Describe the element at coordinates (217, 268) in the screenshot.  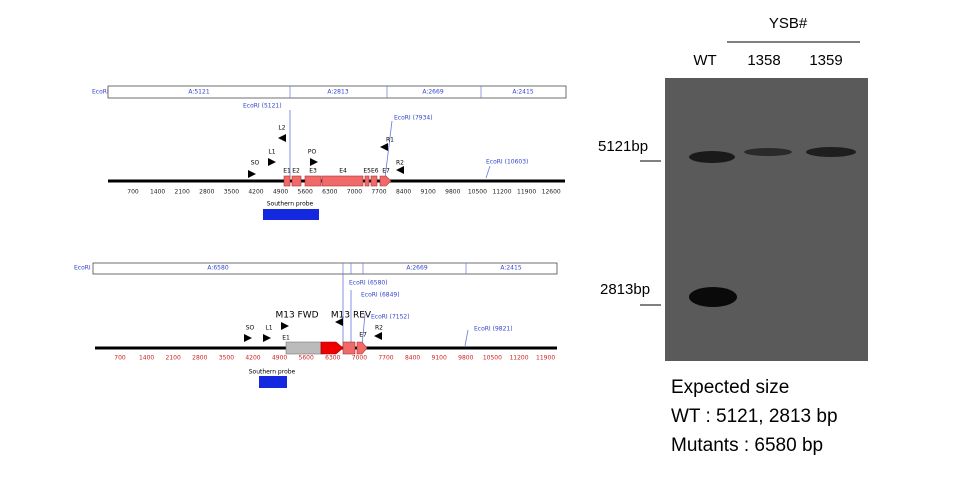
I see `fragment-label: A:6580` at that location.